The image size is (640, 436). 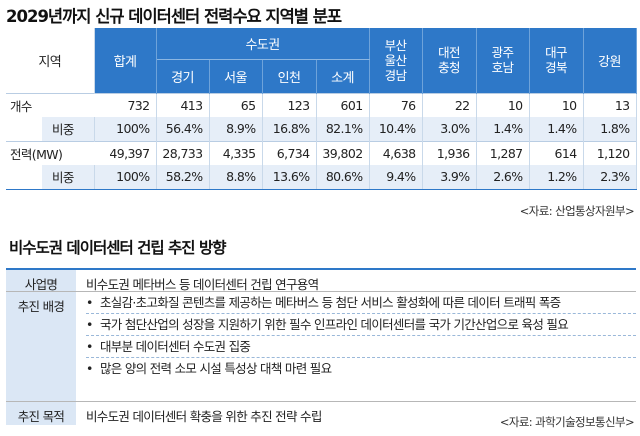 I want to click on bullet-item: • 대부분 데이터센터 수도권 집중, so click(x=361, y=347).